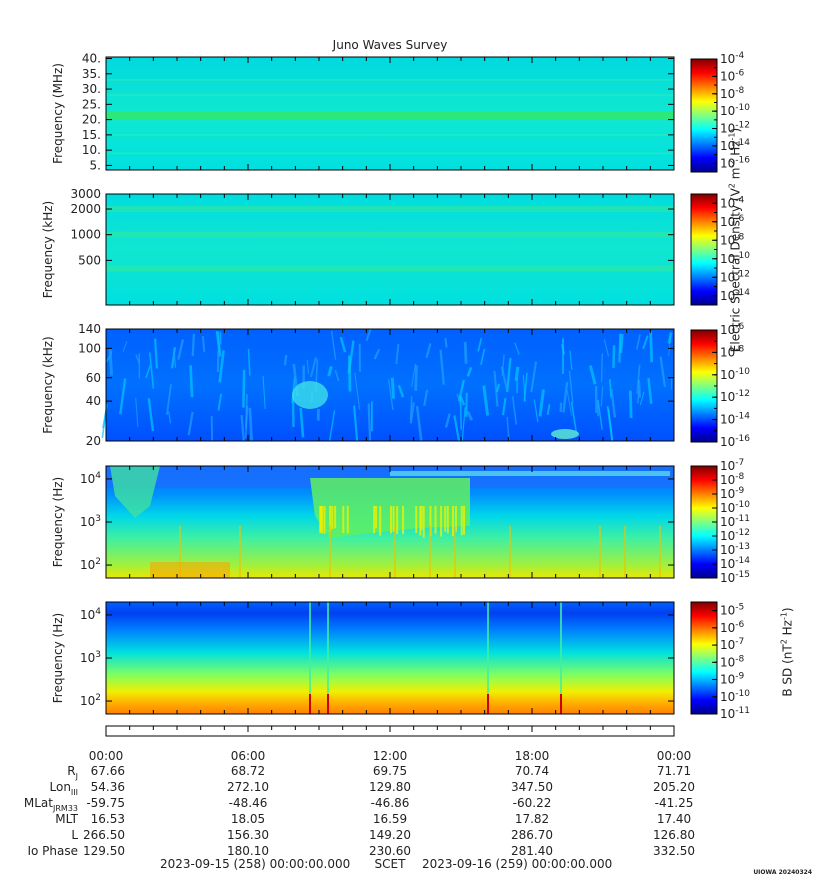  I want to click on y-tick-label: 3000, so click(85, 194).